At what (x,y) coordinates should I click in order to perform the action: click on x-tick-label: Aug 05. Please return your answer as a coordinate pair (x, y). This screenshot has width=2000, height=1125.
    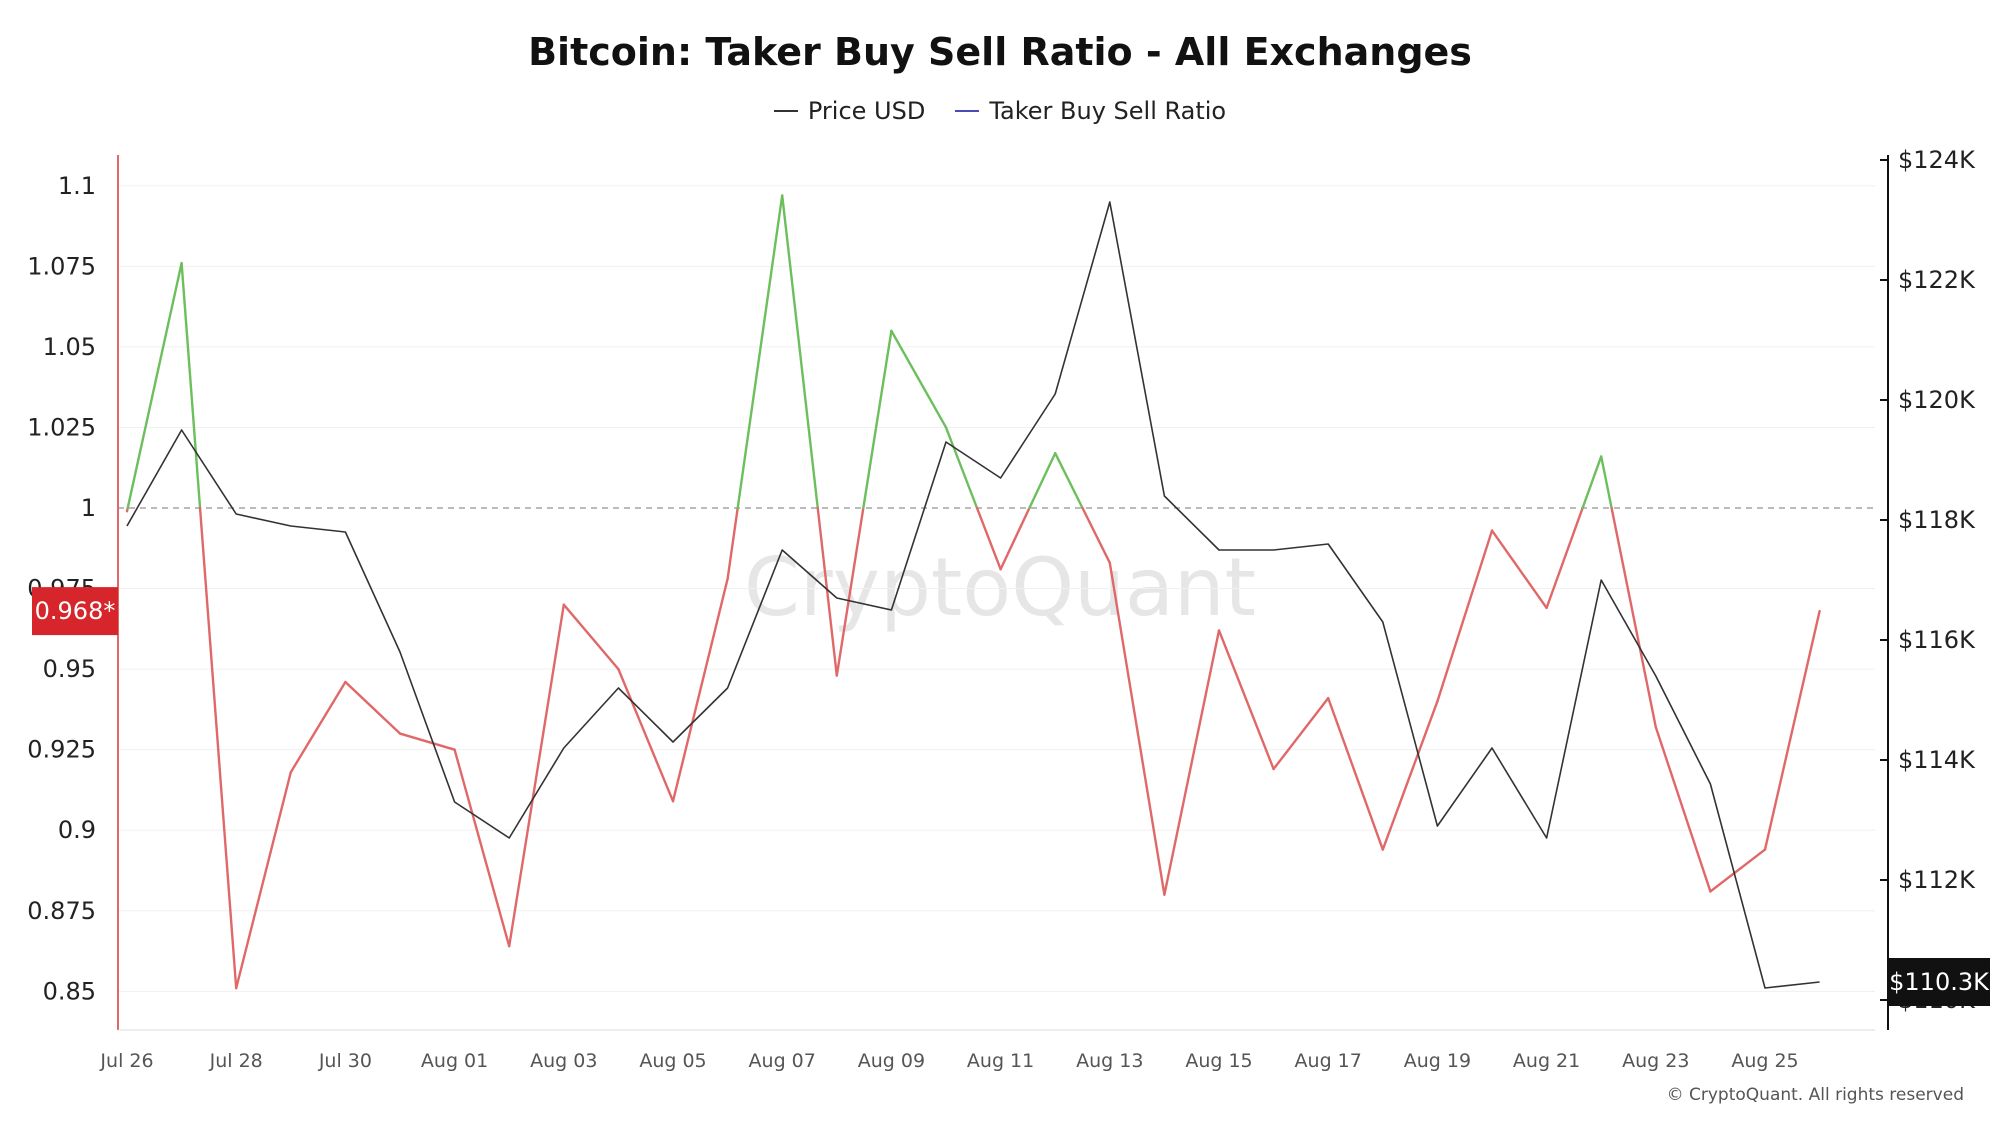
    Looking at the image, I should click on (672, 1061).